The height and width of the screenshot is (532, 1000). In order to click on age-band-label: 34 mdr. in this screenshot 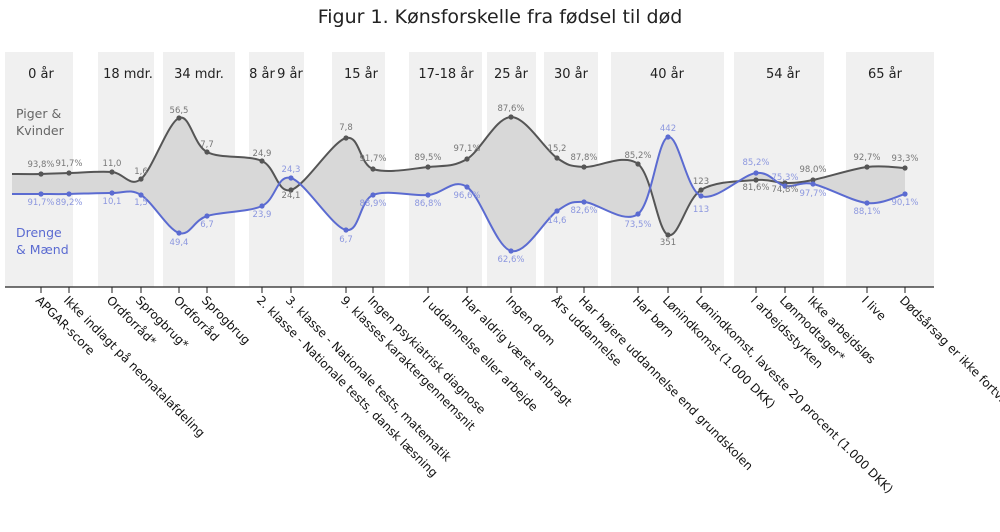, I will do `click(199, 74)`.